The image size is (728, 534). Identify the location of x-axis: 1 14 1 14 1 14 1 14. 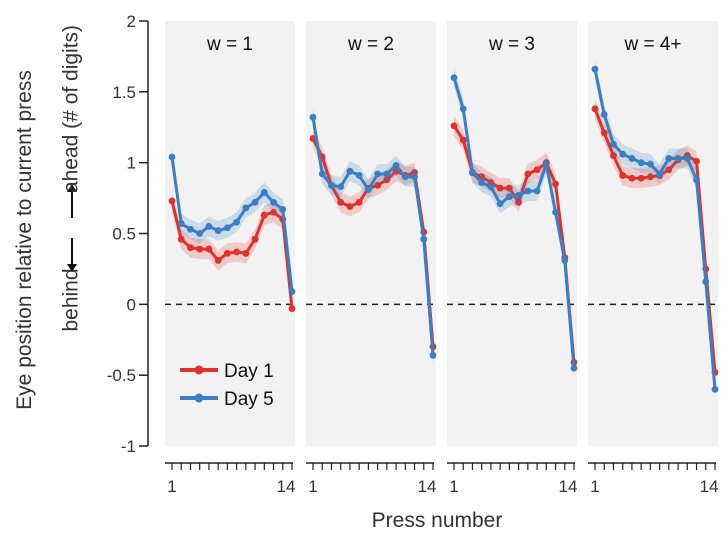
(442, 479).